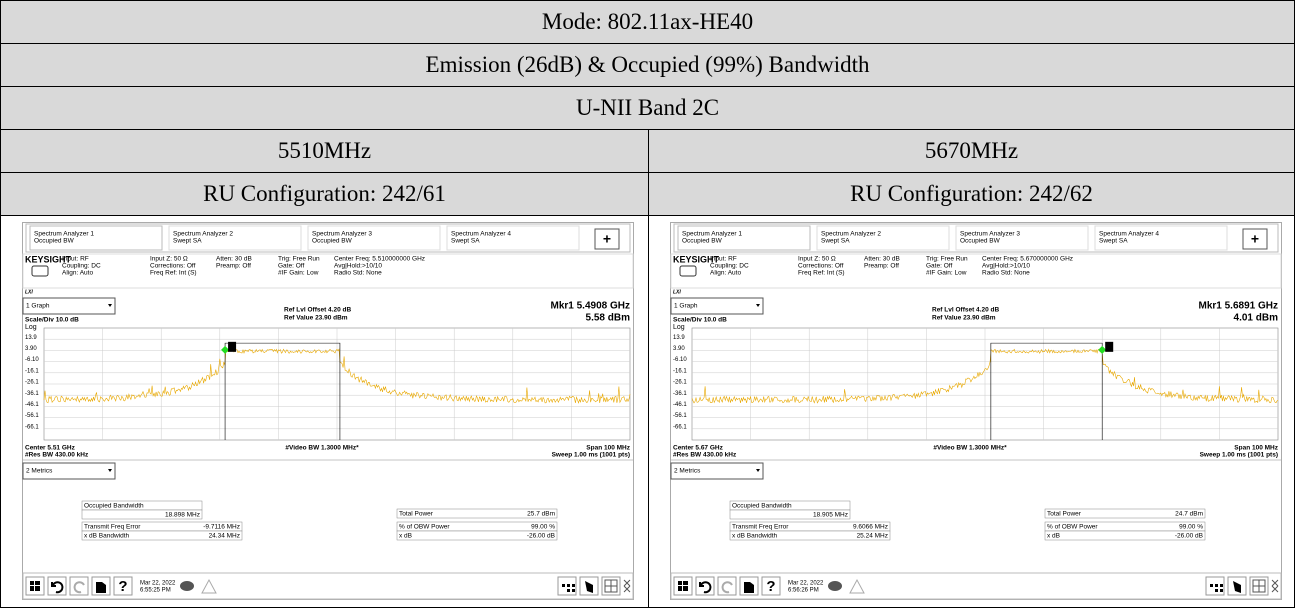 Image resolution: width=1295 pixels, height=608 pixels. I want to click on obw-value: 18.905 MHz, so click(830, 515).